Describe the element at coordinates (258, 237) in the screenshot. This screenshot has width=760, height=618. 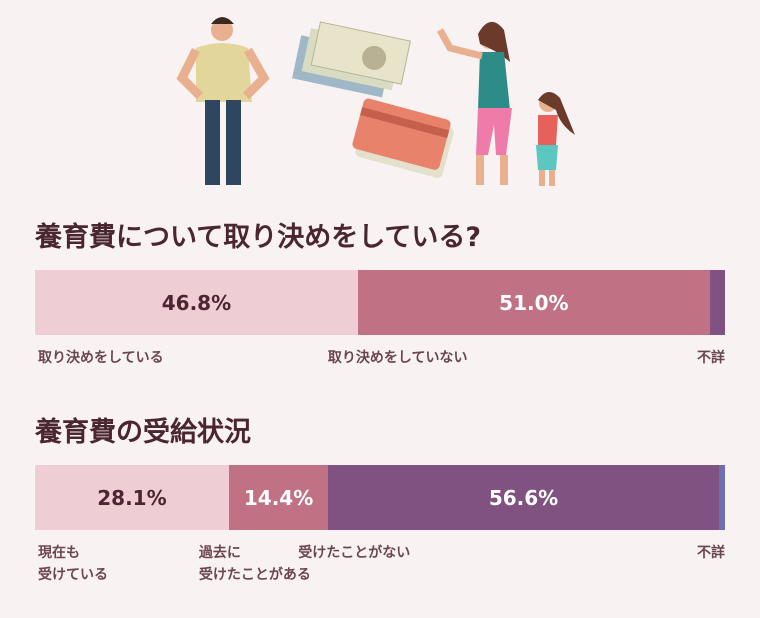
I see `chart-title: 養育費について取り決めをしている?` at that location.